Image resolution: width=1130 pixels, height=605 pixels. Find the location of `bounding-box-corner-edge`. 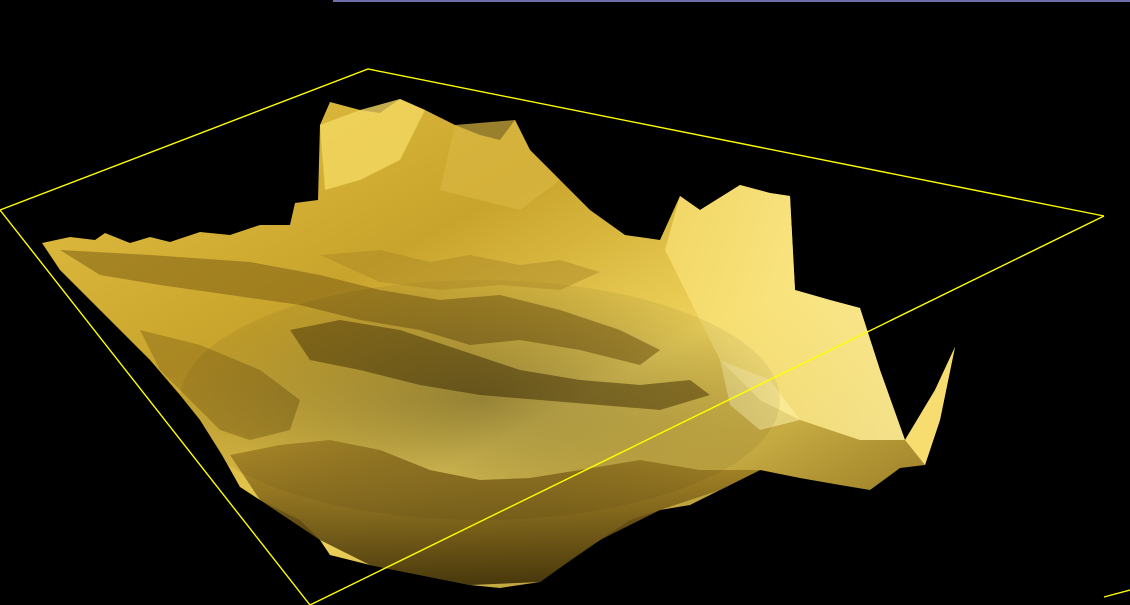

bounding-box-corner-edge is located at coordinates (1116, 593).